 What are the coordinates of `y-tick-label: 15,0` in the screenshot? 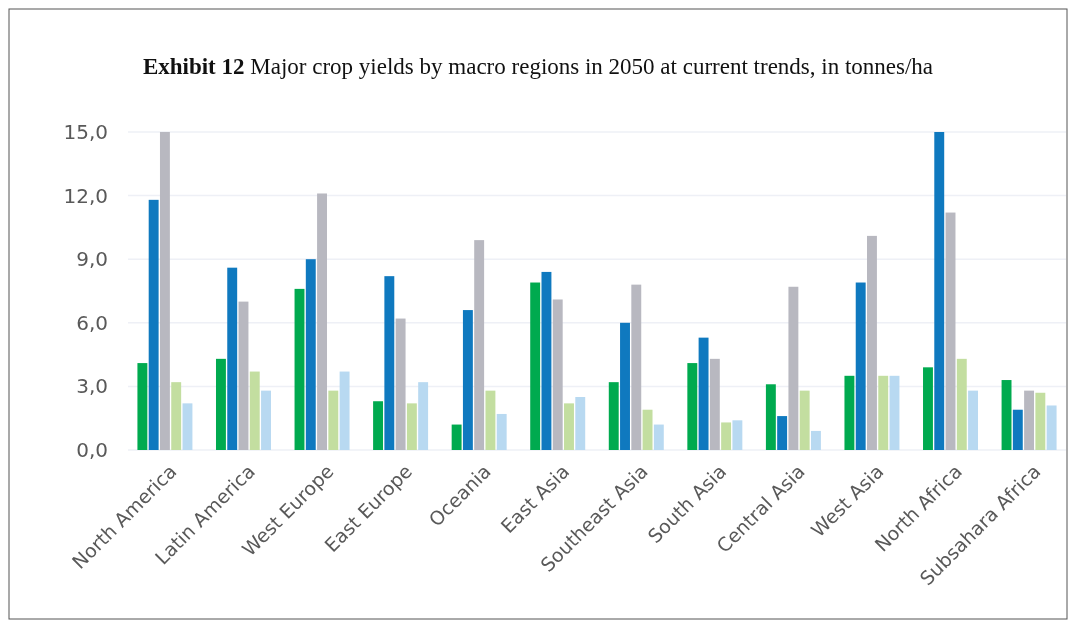 It's located at (85, 132).